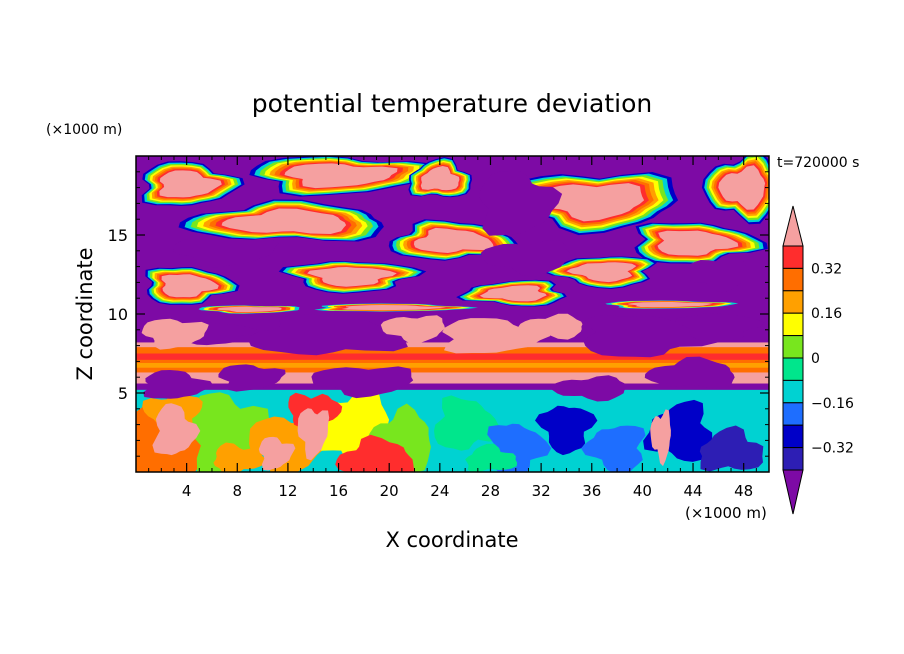  What do you see at coordinates (832, 404) in the screenshot?
I see `colorbar-label: −0.16` at bounding box center [832, 404].